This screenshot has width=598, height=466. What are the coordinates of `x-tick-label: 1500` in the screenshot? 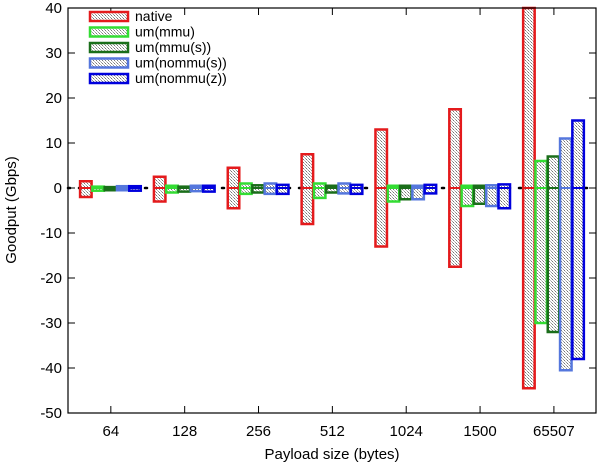 It's located at (479, 431).